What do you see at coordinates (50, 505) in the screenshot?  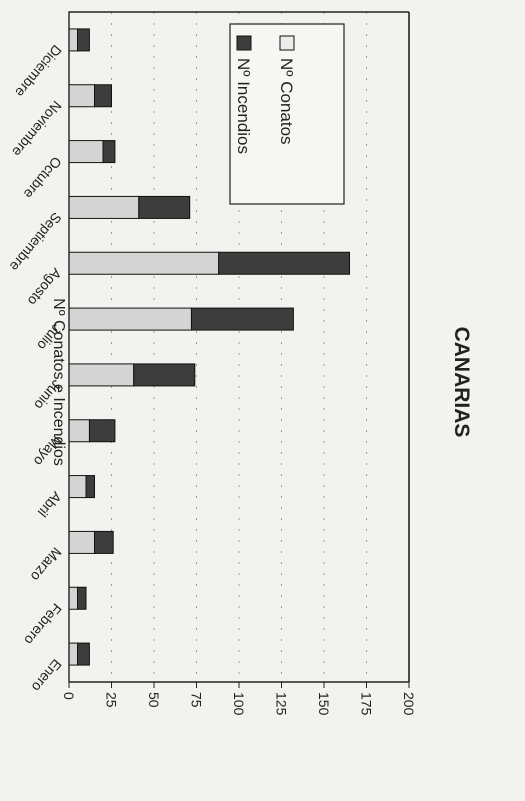 I see `x-tick-label: Abril` at bounding box center [50, 505].